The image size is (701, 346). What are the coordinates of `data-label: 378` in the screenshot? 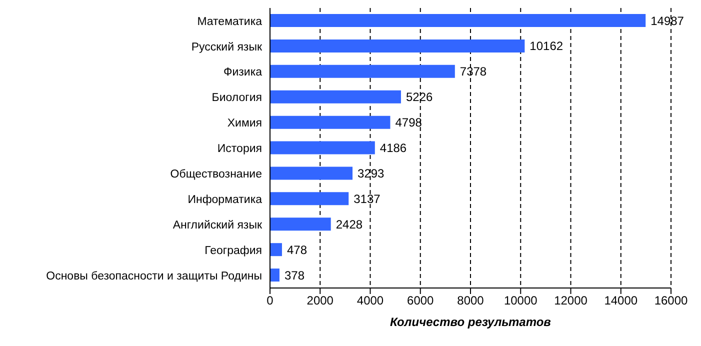 It's located at (294, 275).